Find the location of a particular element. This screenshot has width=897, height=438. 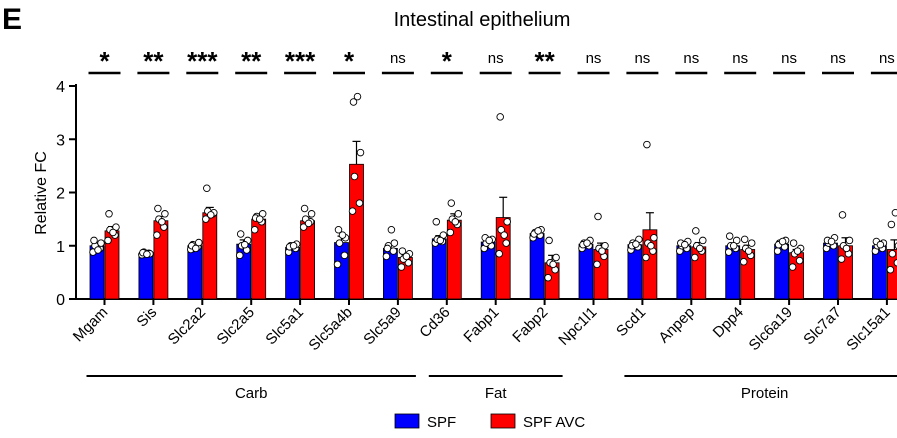

x-tick-label: Slc2a2 is located at coordinates (187, 326).